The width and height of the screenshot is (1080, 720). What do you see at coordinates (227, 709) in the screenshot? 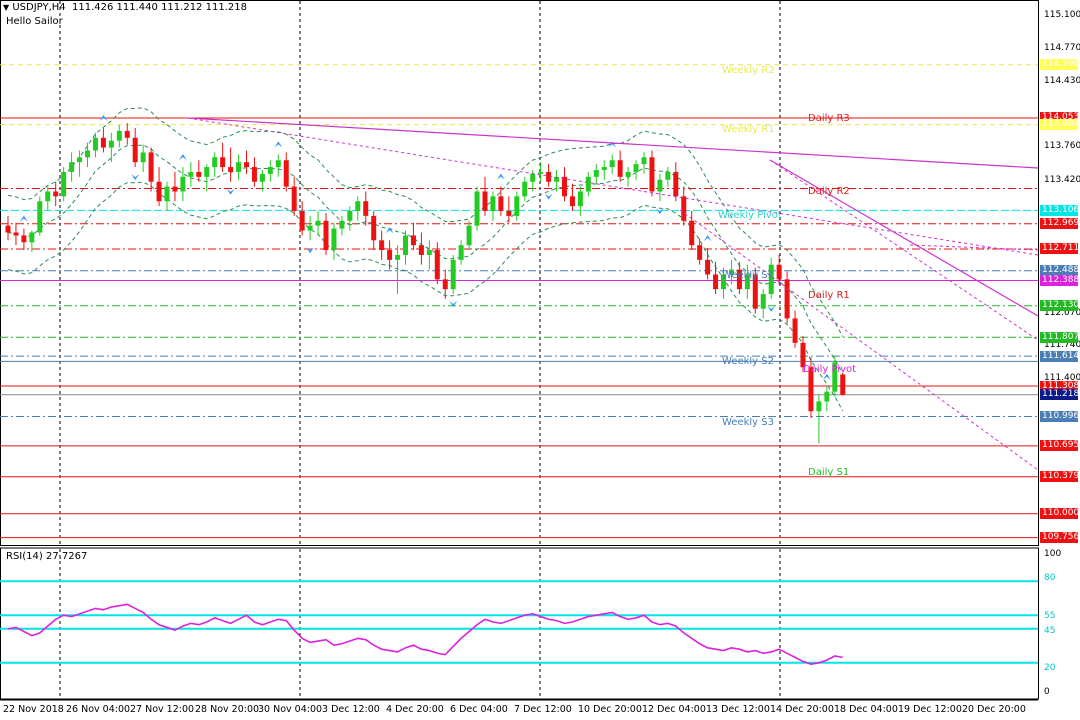
I see `time-axis-label: 28 Nov 20:00` at bounding box center [227, 709].